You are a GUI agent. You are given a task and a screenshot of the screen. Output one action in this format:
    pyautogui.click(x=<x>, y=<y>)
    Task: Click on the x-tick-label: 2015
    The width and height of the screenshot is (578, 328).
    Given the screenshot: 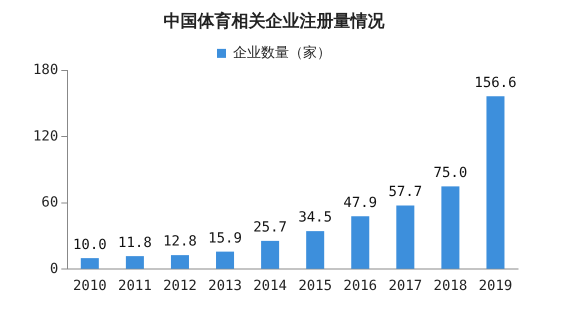 What is the action you would take?
    pyautogui.click(x=315, y=286)
    